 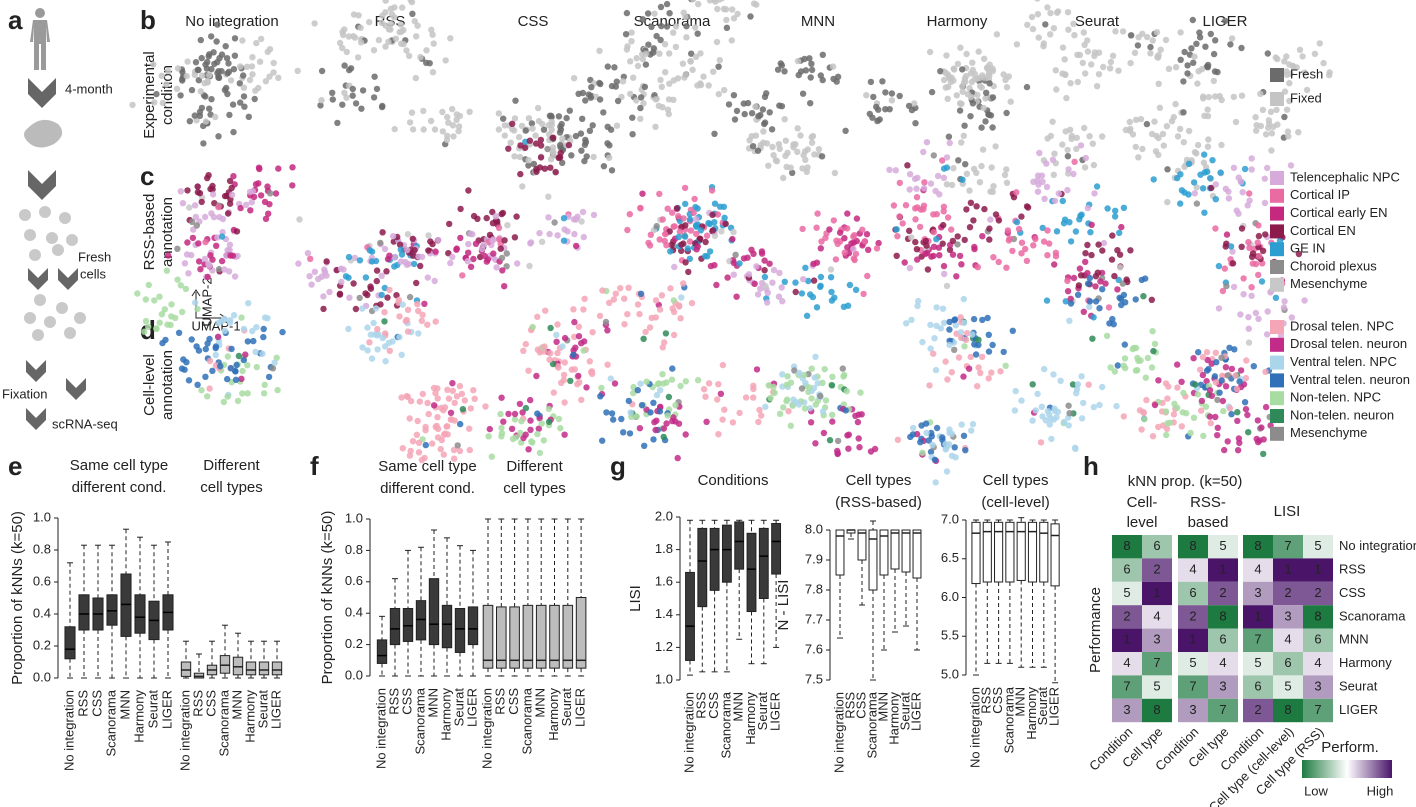 What do you see at coordinates (814, 588) in the screenshot?
I see `y-tick-label: 7.8` at bounding box center [814, 588].